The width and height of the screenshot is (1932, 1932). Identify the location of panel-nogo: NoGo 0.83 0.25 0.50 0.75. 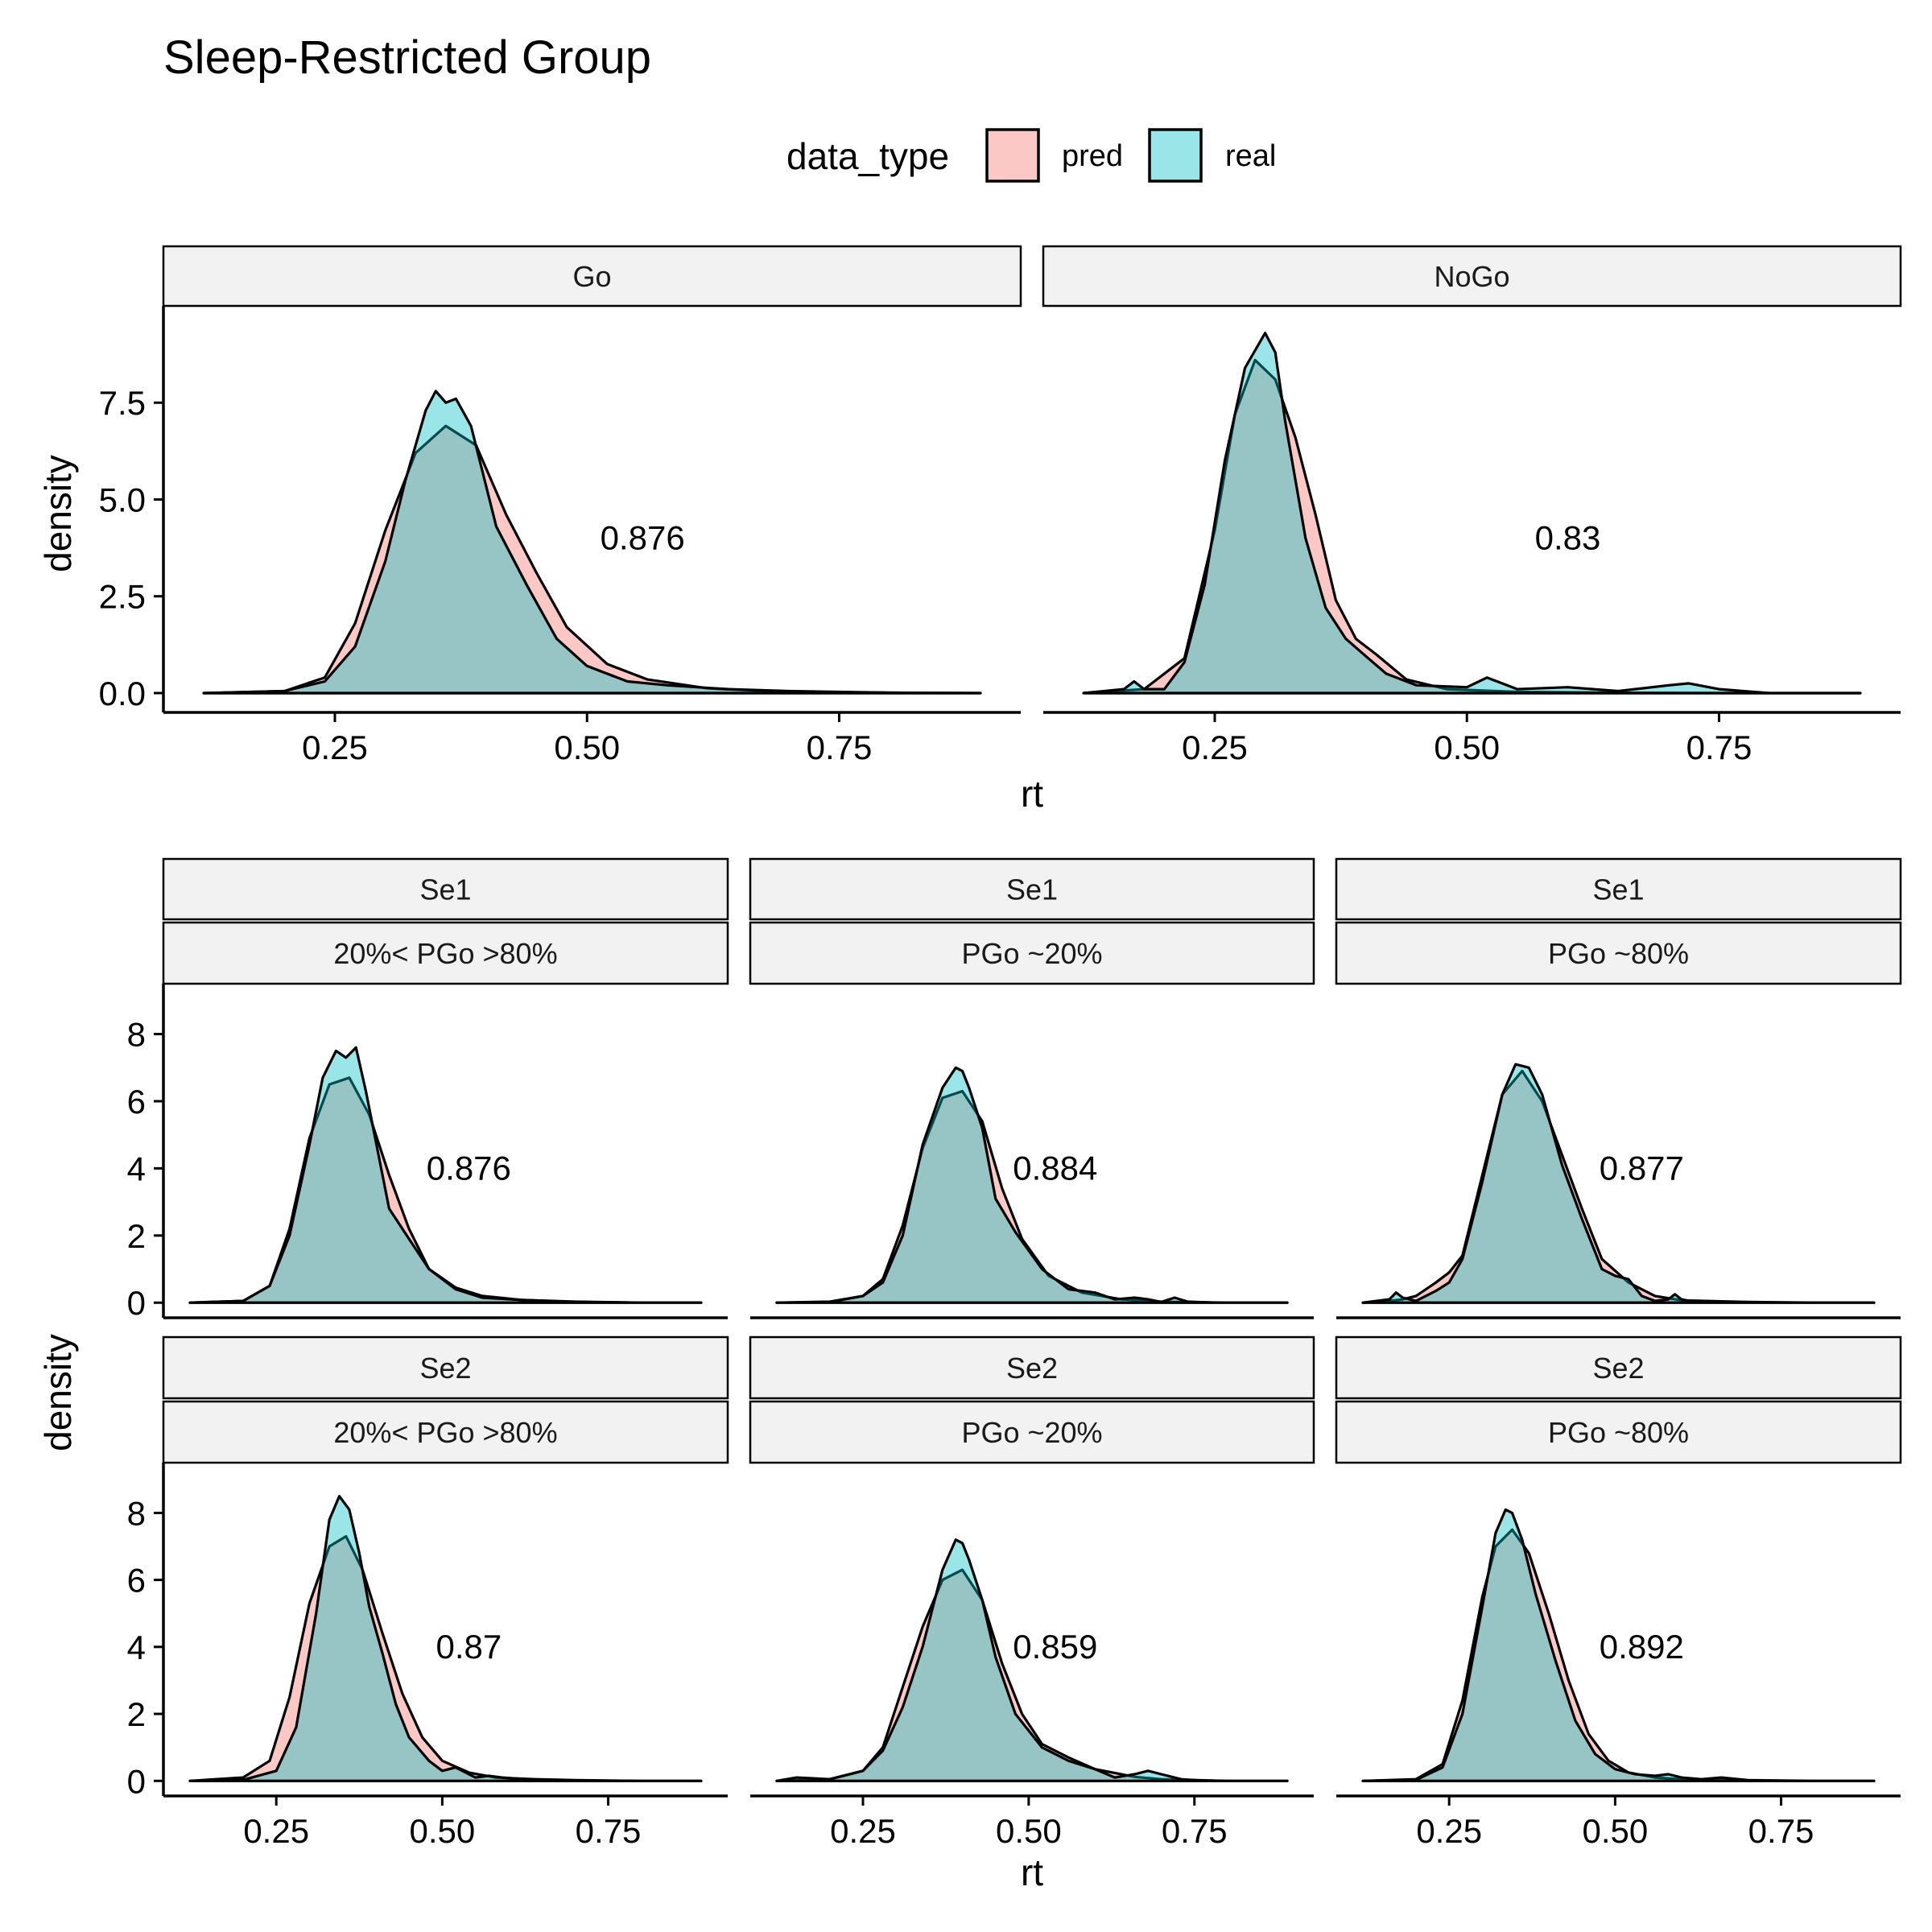
(1472, 505).